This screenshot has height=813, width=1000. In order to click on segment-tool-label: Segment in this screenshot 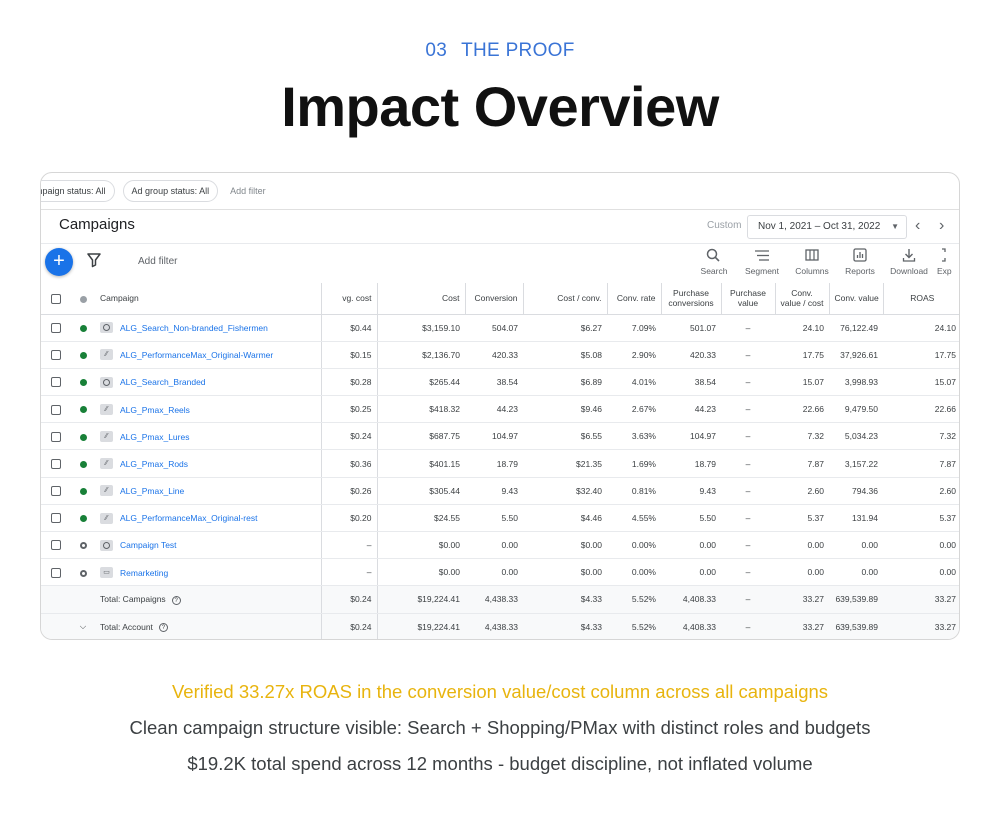, I will do `click(762, 271)`.